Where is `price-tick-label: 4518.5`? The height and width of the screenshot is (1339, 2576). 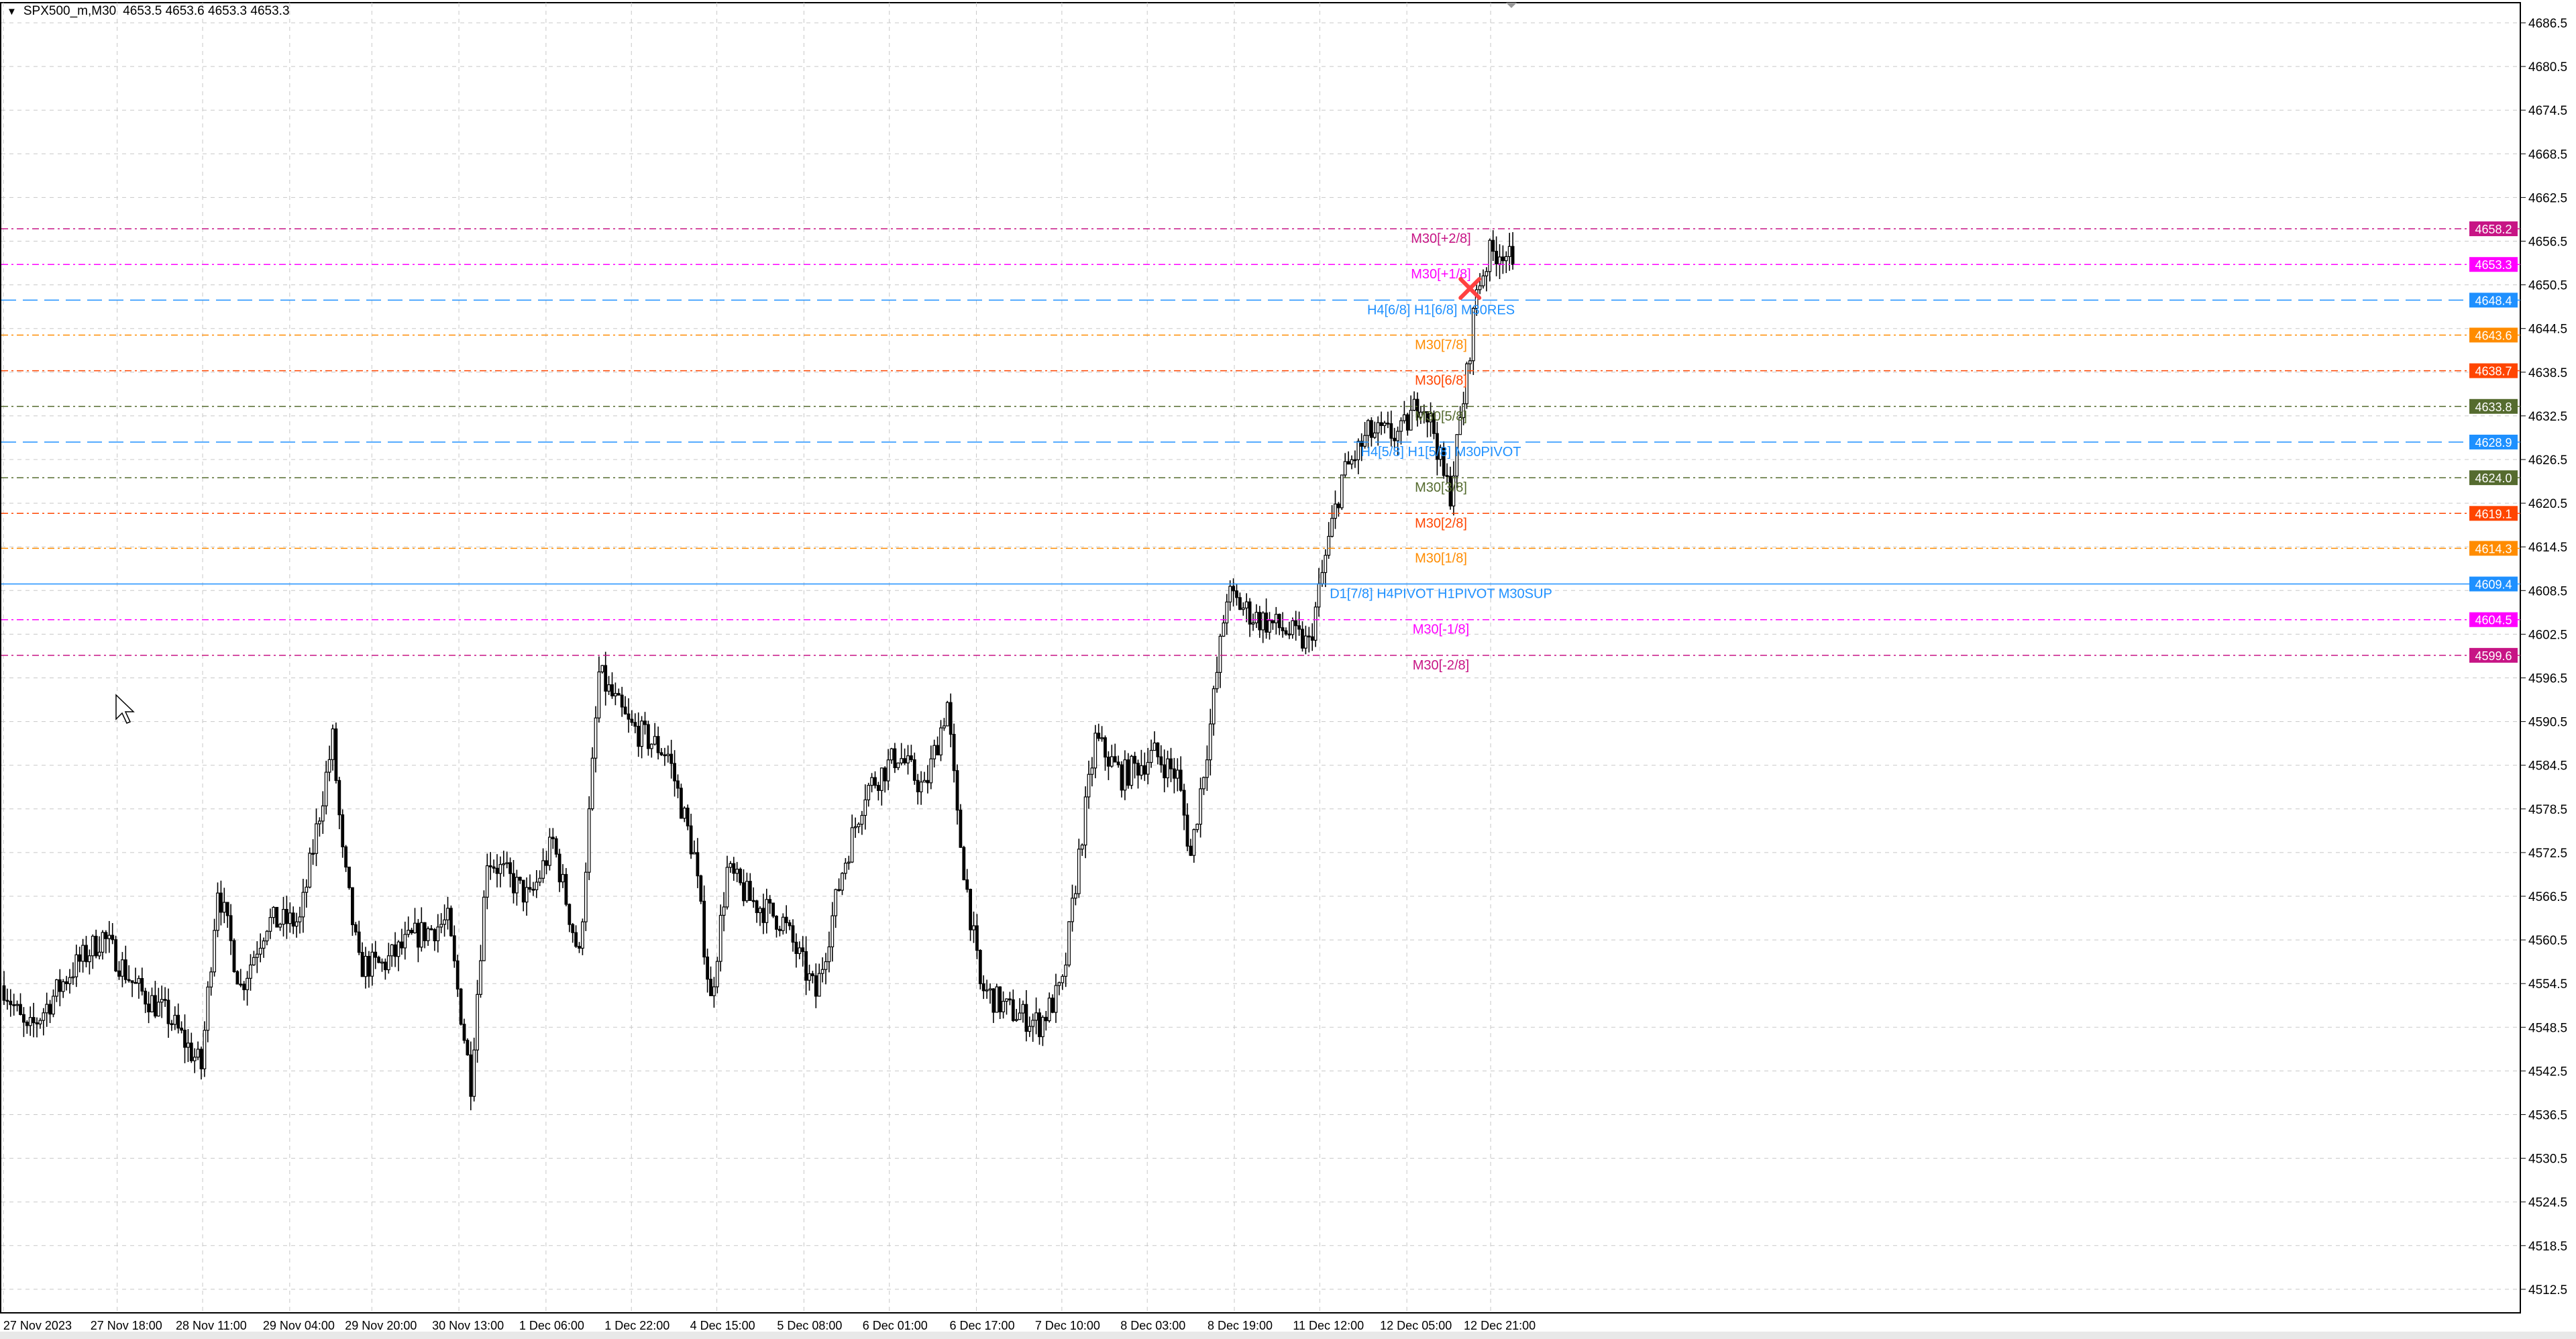
price-tick-label: 4518.5 is located at coordinates (2547, 1247).